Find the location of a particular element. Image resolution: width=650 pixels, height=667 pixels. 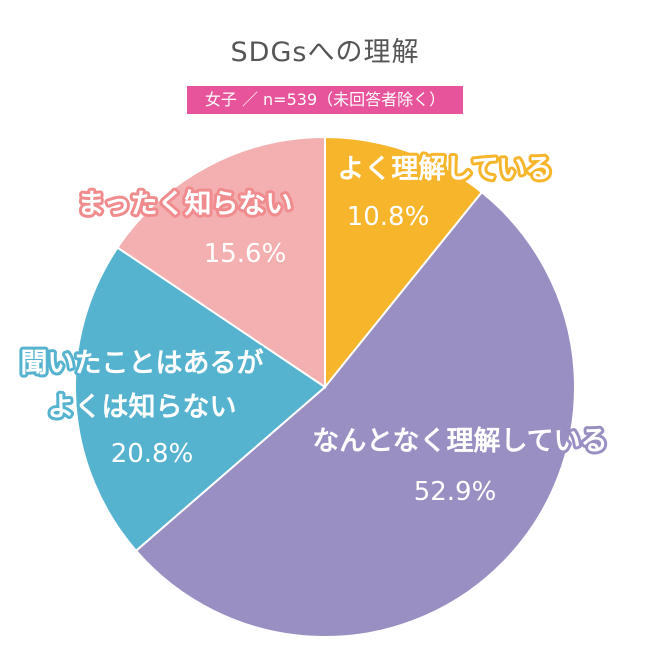

chart-title: SDGsへの理解 is located at coordinates (325, 52).